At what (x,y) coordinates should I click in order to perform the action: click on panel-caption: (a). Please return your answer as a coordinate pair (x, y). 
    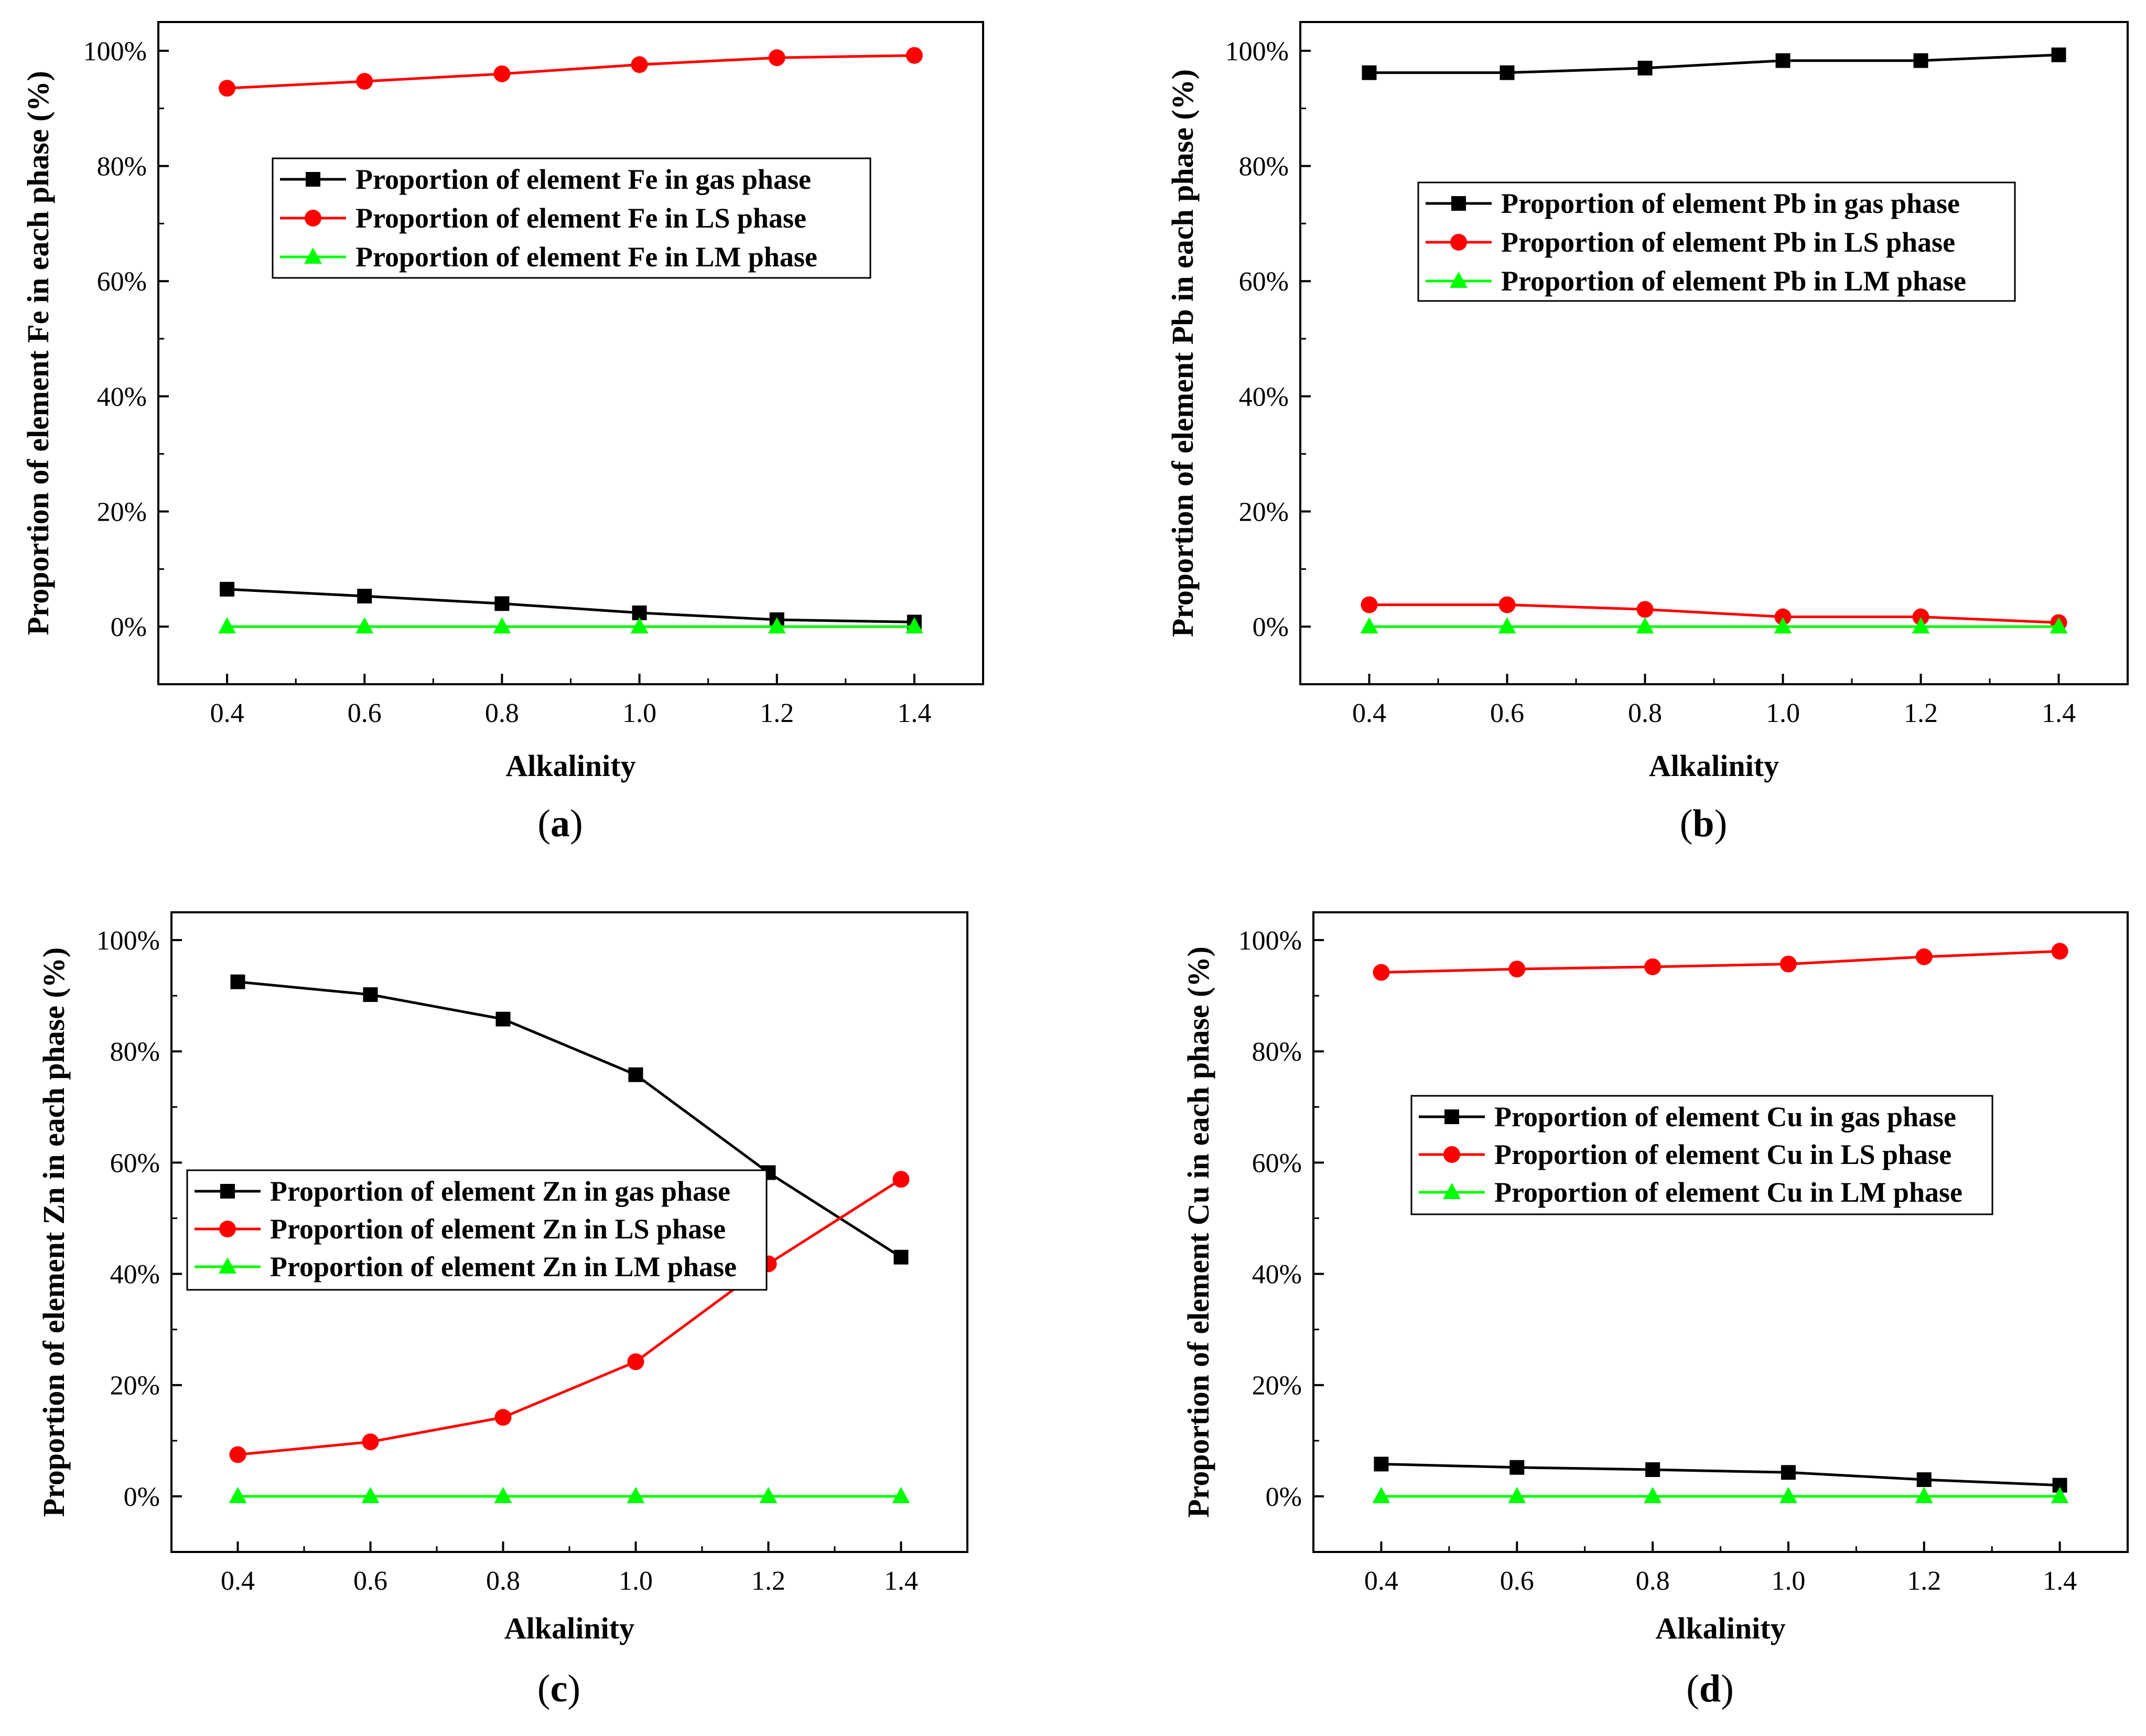
    Looking at the image, I should click on (560, 823).